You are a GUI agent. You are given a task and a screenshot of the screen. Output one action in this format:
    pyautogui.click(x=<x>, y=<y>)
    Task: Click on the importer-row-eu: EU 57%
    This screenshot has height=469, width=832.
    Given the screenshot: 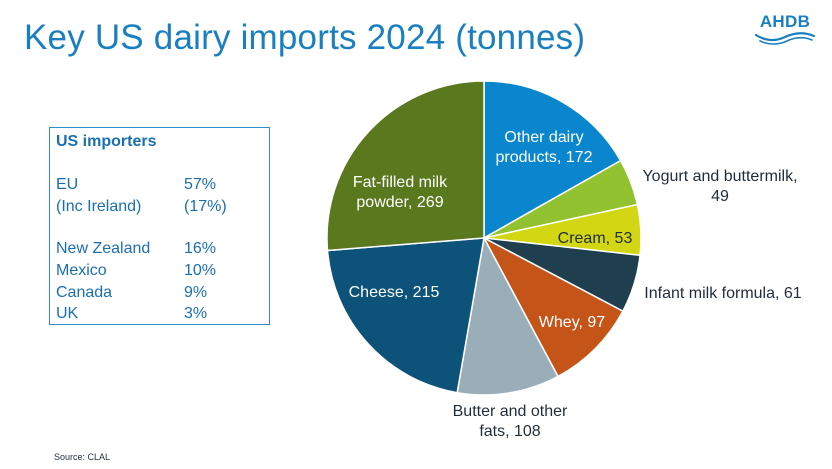 What is the action you would take?
    pyautogui.click(x=136, y=185)
    